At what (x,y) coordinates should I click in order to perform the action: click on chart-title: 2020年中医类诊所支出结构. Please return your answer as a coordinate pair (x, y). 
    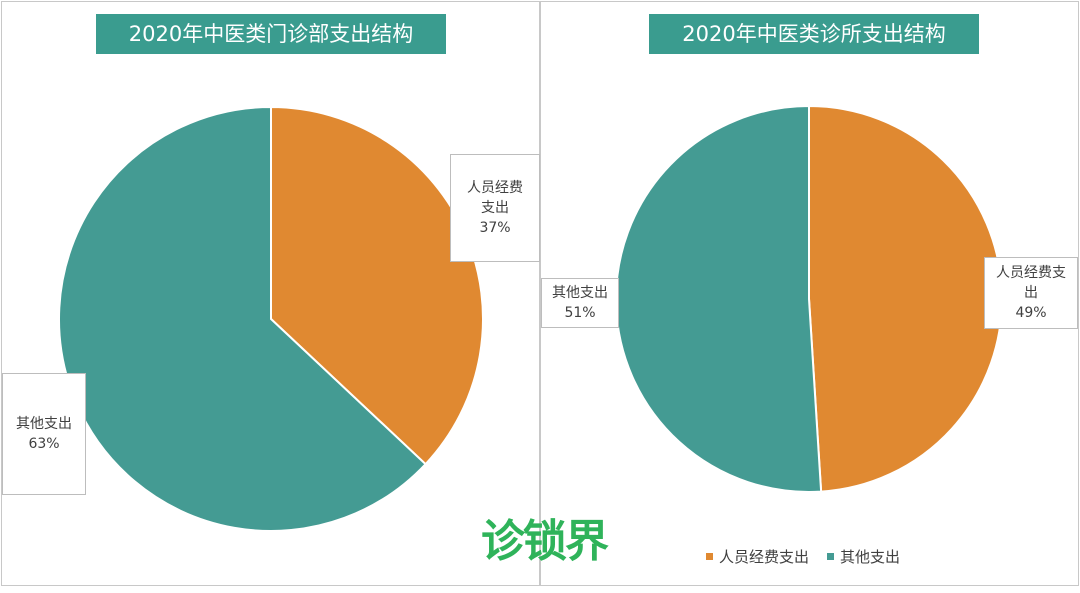
    Looking at the image, I should click on (814, 34).